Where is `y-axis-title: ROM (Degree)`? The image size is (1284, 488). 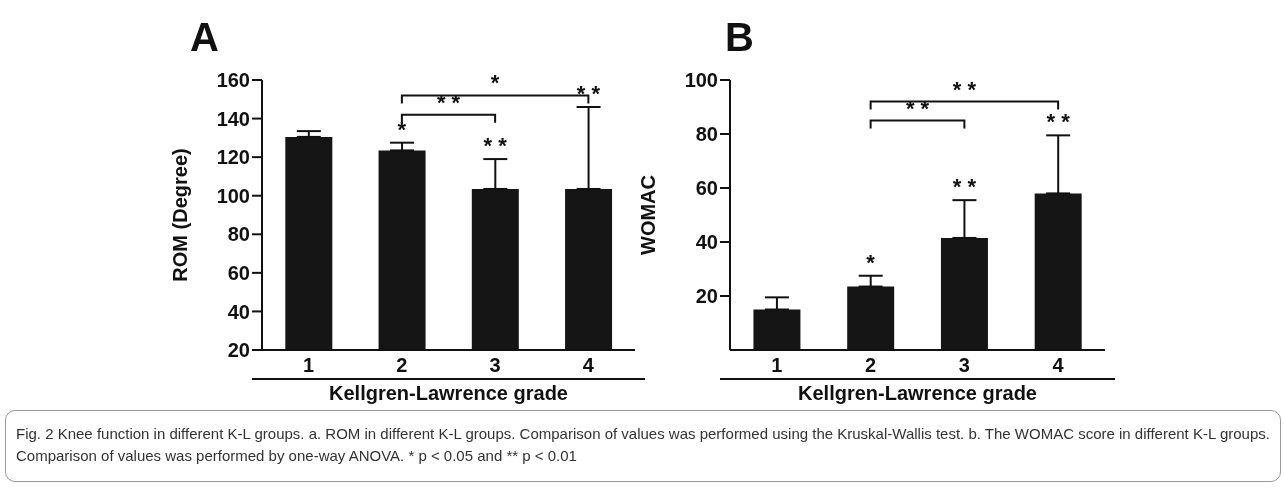
y-axis-title: ROM (Degree) is located at coordinates (180, 215).